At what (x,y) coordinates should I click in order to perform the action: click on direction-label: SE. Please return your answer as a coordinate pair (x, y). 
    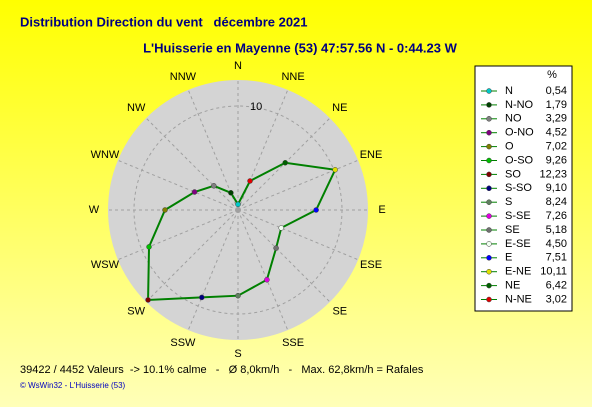
    Looking at the image, I should click on (339, 312).